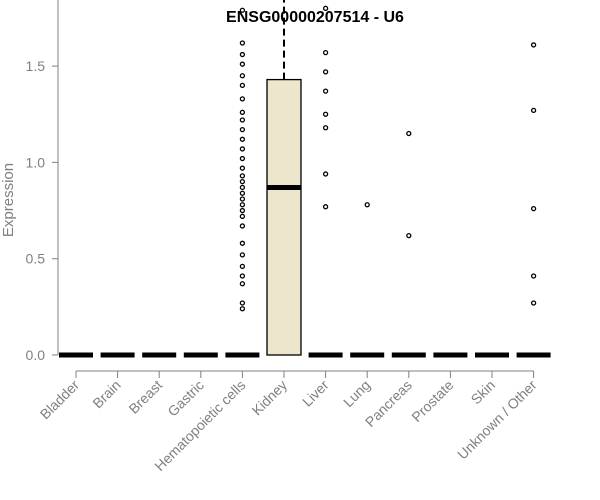  Describe the element at coordinates (36, 66) in the screenshot. I see `y-tick-label: 1.5` at that location.